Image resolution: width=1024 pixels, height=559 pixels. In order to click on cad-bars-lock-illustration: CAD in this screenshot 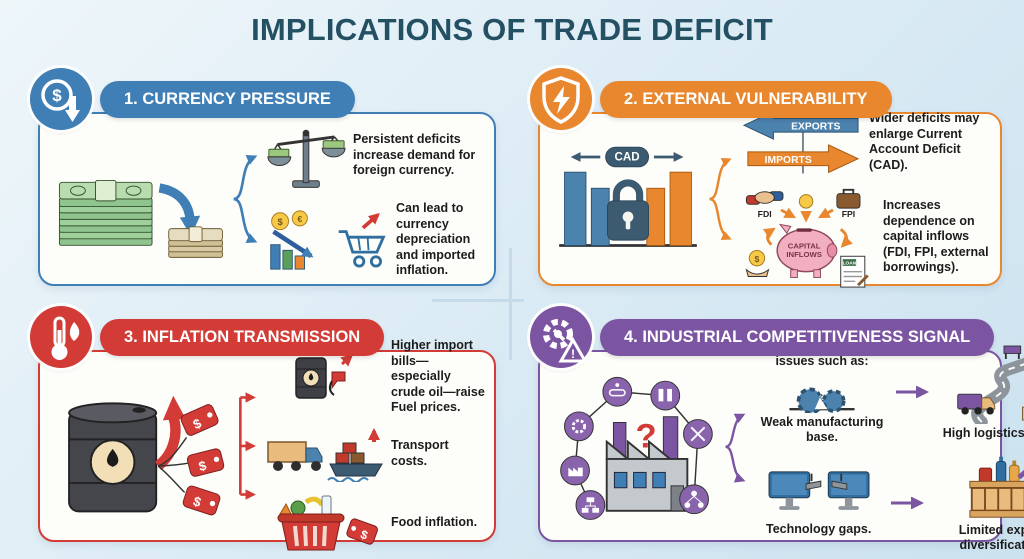, I will do `click(628, 199)`.